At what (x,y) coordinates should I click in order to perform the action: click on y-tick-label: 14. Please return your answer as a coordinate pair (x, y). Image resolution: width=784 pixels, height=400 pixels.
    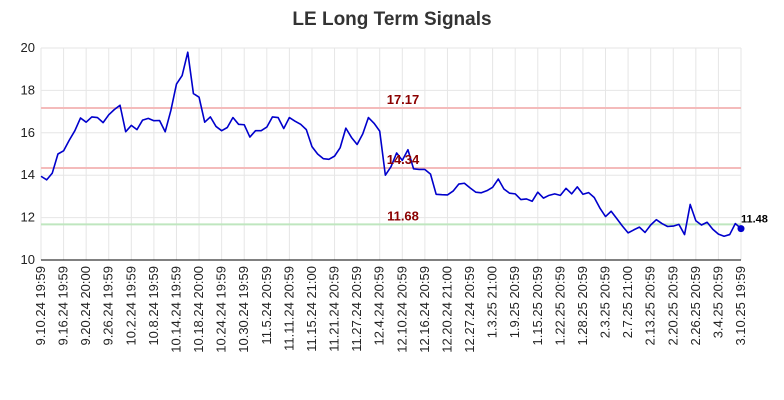
    Looking at the image, I should click on (28, 174).